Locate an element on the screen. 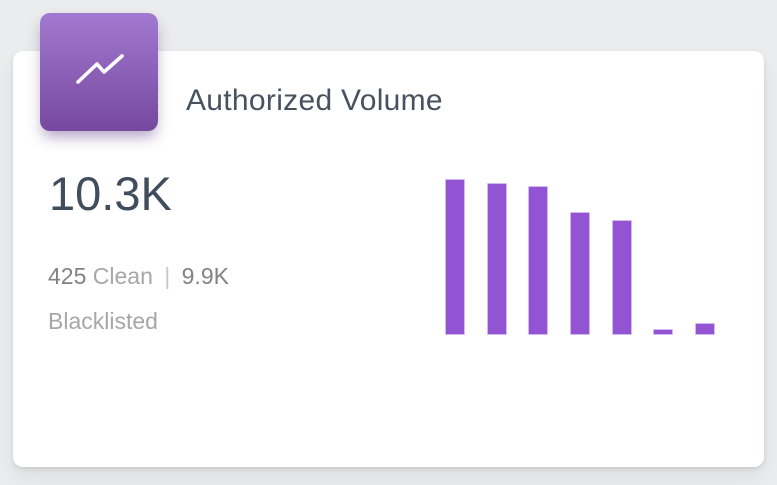  volume-bar-chart is located at coordinates (580, 257).